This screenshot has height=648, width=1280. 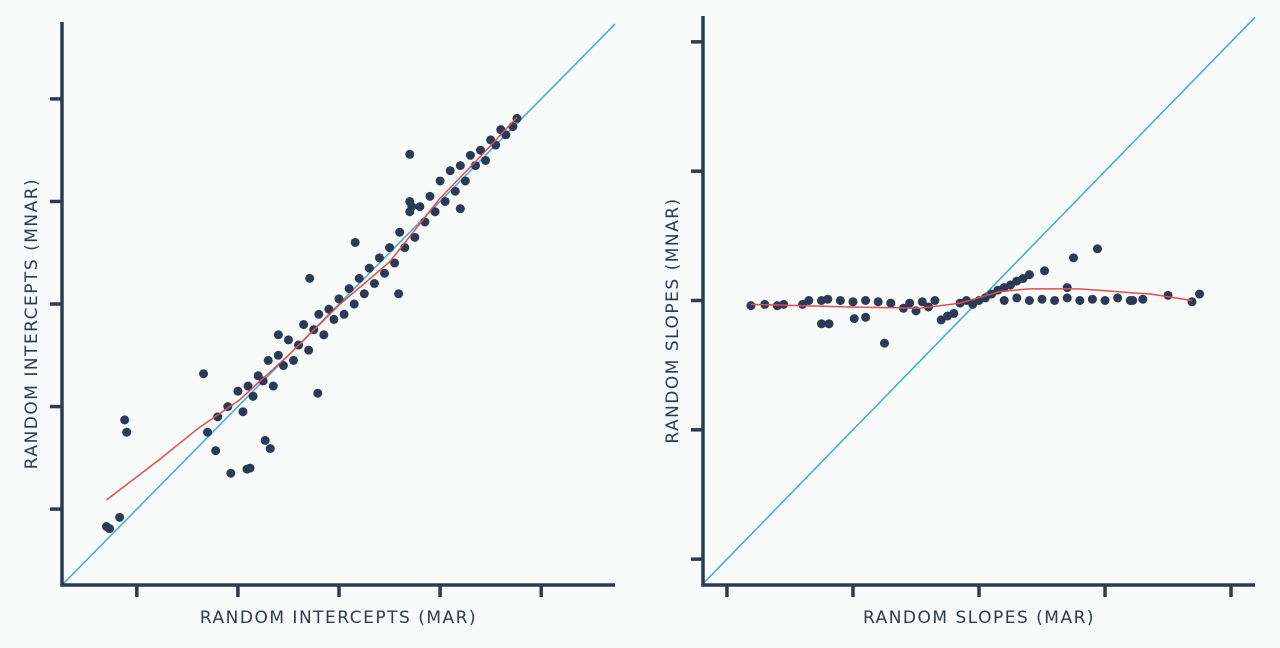 I want to click on y-axis-label: RANDOM INTERCEPTS (MNAR), so click(x=32, y=323).